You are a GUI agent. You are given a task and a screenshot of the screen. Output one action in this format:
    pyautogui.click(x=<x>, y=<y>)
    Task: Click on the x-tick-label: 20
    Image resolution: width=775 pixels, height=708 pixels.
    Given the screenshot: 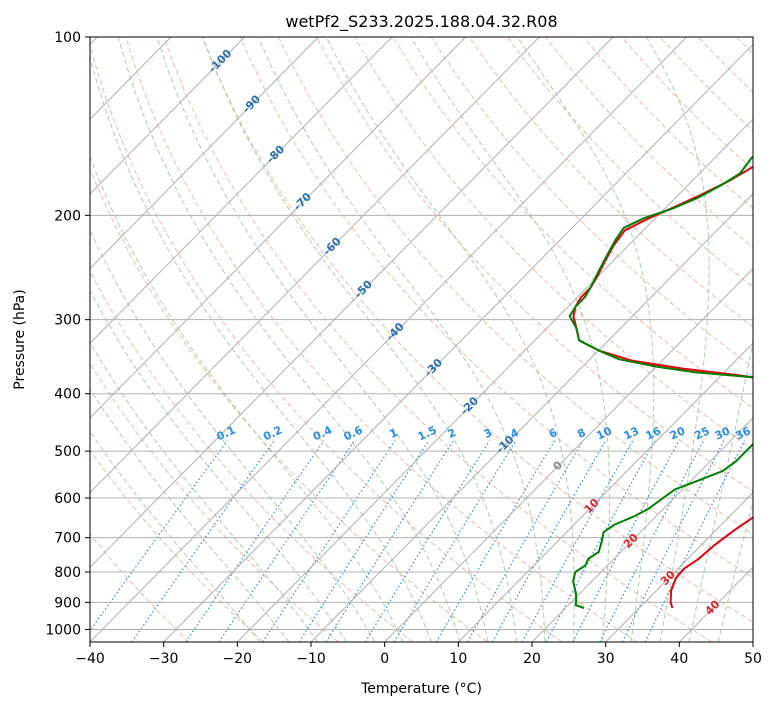 What is the action you would take?
    pyautogui.click(x=532, y=659)
    